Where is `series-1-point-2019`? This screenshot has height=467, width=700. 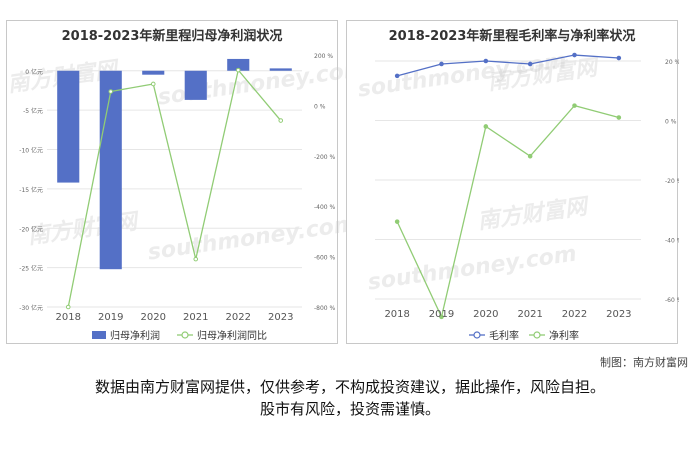
series-1-point-2019 is located at coordinates (441, 317).